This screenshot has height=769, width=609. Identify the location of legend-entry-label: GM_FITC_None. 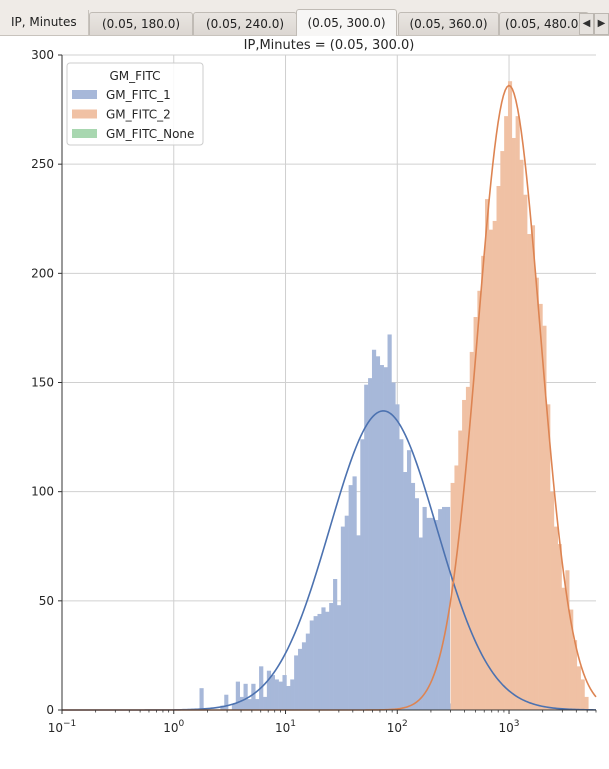
(150, 134).